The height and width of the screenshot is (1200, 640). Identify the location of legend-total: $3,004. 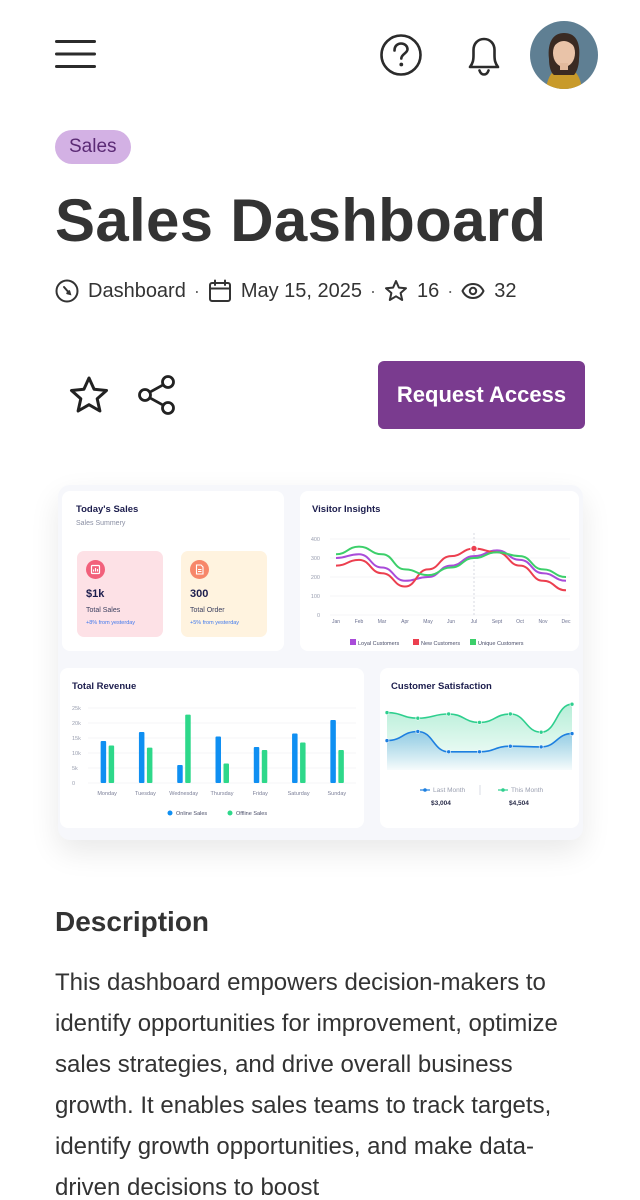
(441, 803).